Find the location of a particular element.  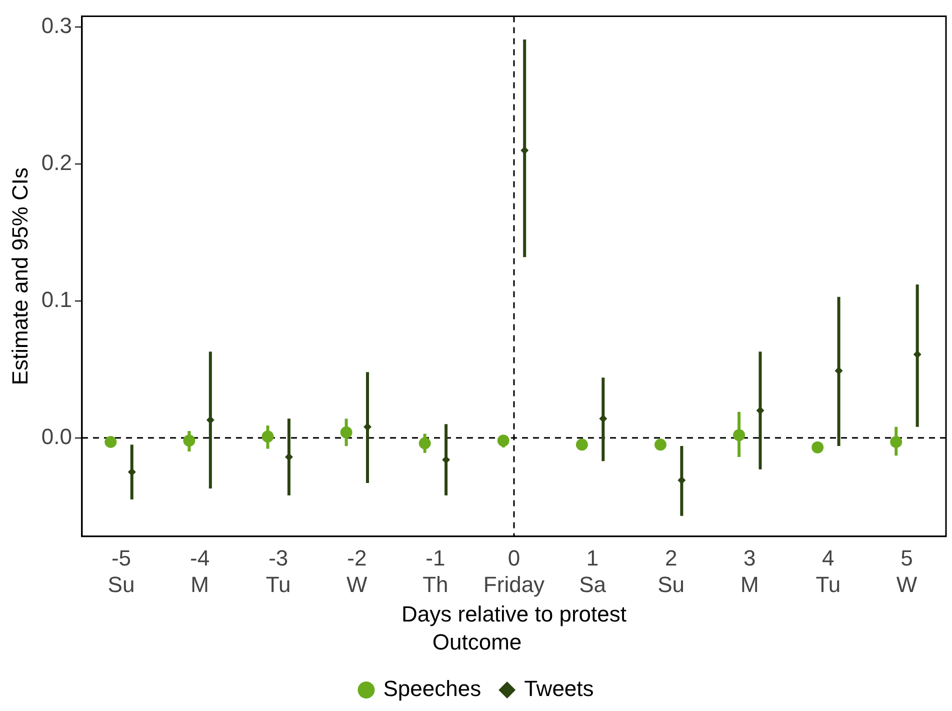

x-tick-label: -1 Th is located at coordinates (435, 572).